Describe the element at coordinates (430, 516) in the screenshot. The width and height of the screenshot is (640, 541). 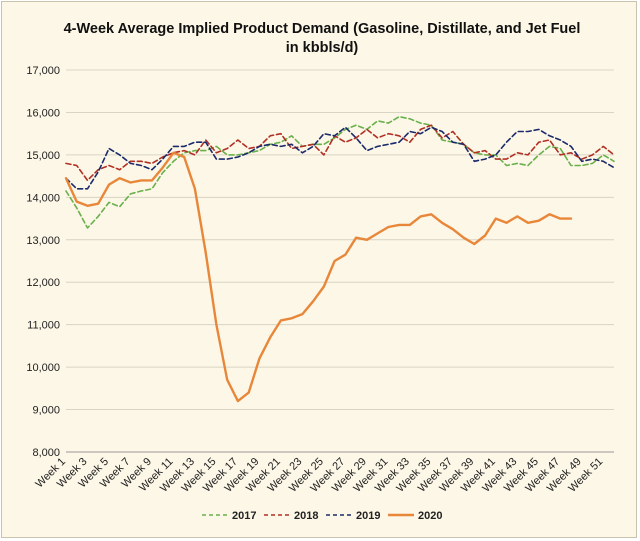
I see `legend-label-2020: 2020` at that location.